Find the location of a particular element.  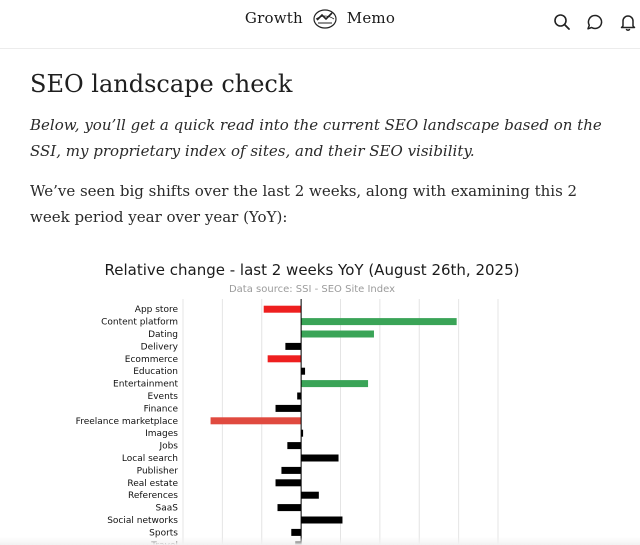

category-label: Education is located at coordinates (155, 372).